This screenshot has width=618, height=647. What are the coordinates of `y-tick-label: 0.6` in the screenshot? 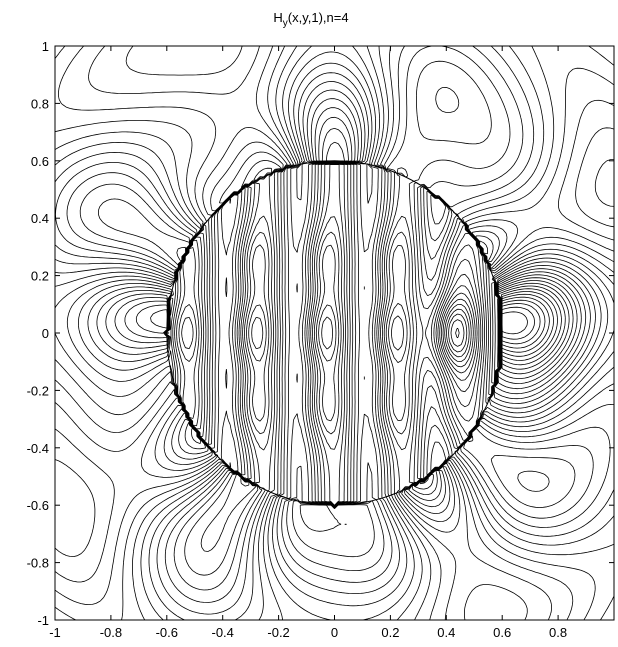 It's located at (40, 161).